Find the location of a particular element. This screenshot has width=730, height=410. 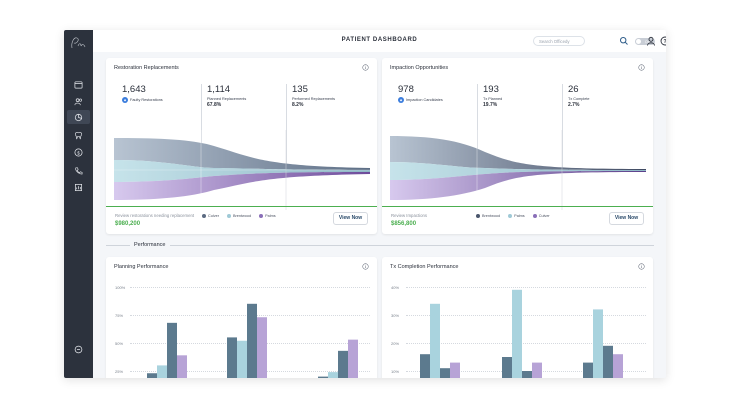

legend-item: Brentwood is located at coordinates (239, 216).